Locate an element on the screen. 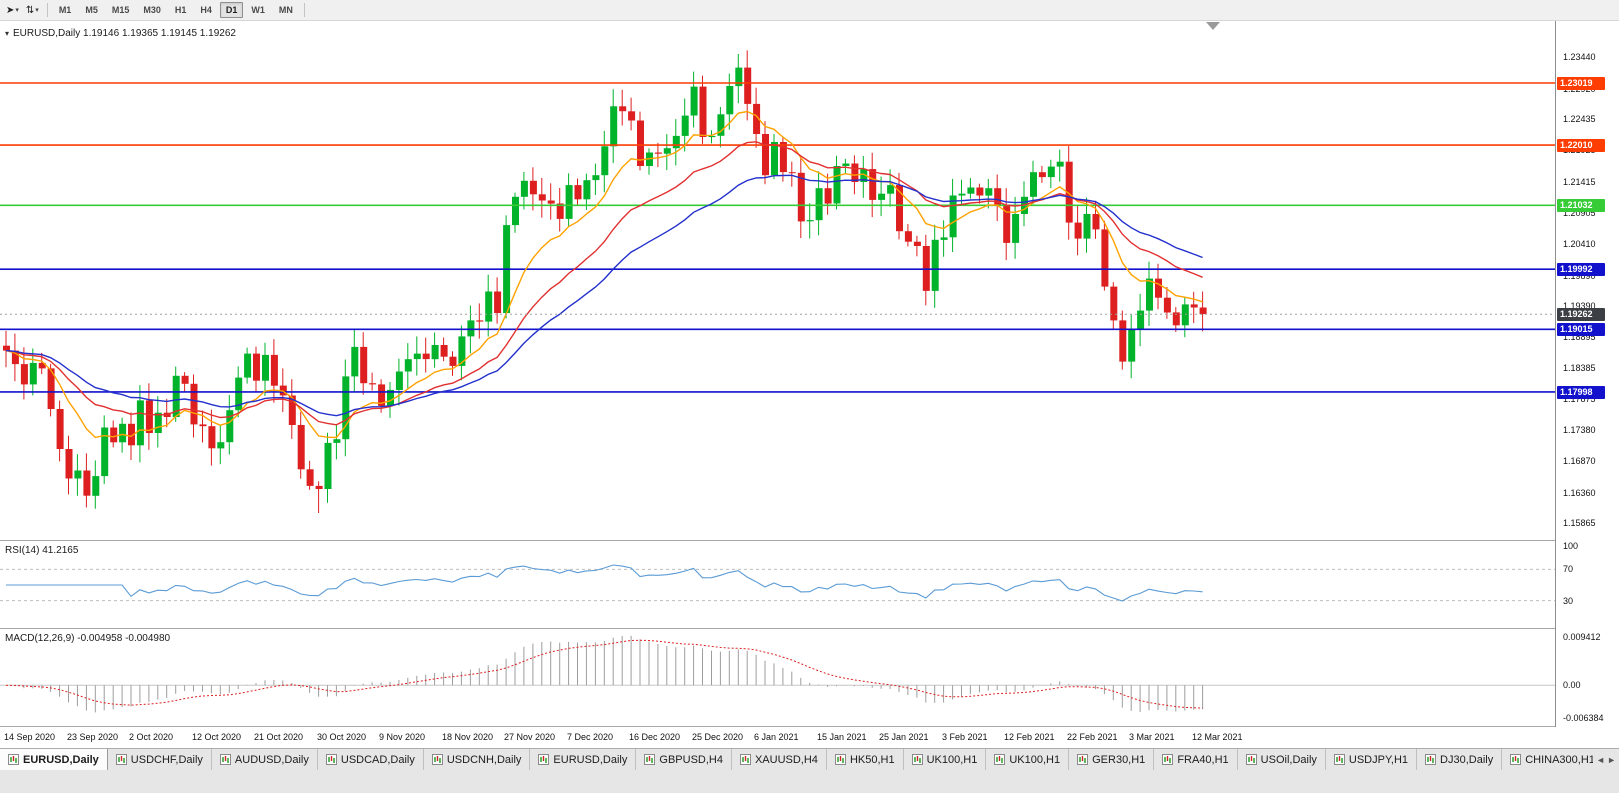 The image size is (1619, 793). chart-tab-usdcad-daily: USDCAD,Daily is located at coordinates (370, 759).